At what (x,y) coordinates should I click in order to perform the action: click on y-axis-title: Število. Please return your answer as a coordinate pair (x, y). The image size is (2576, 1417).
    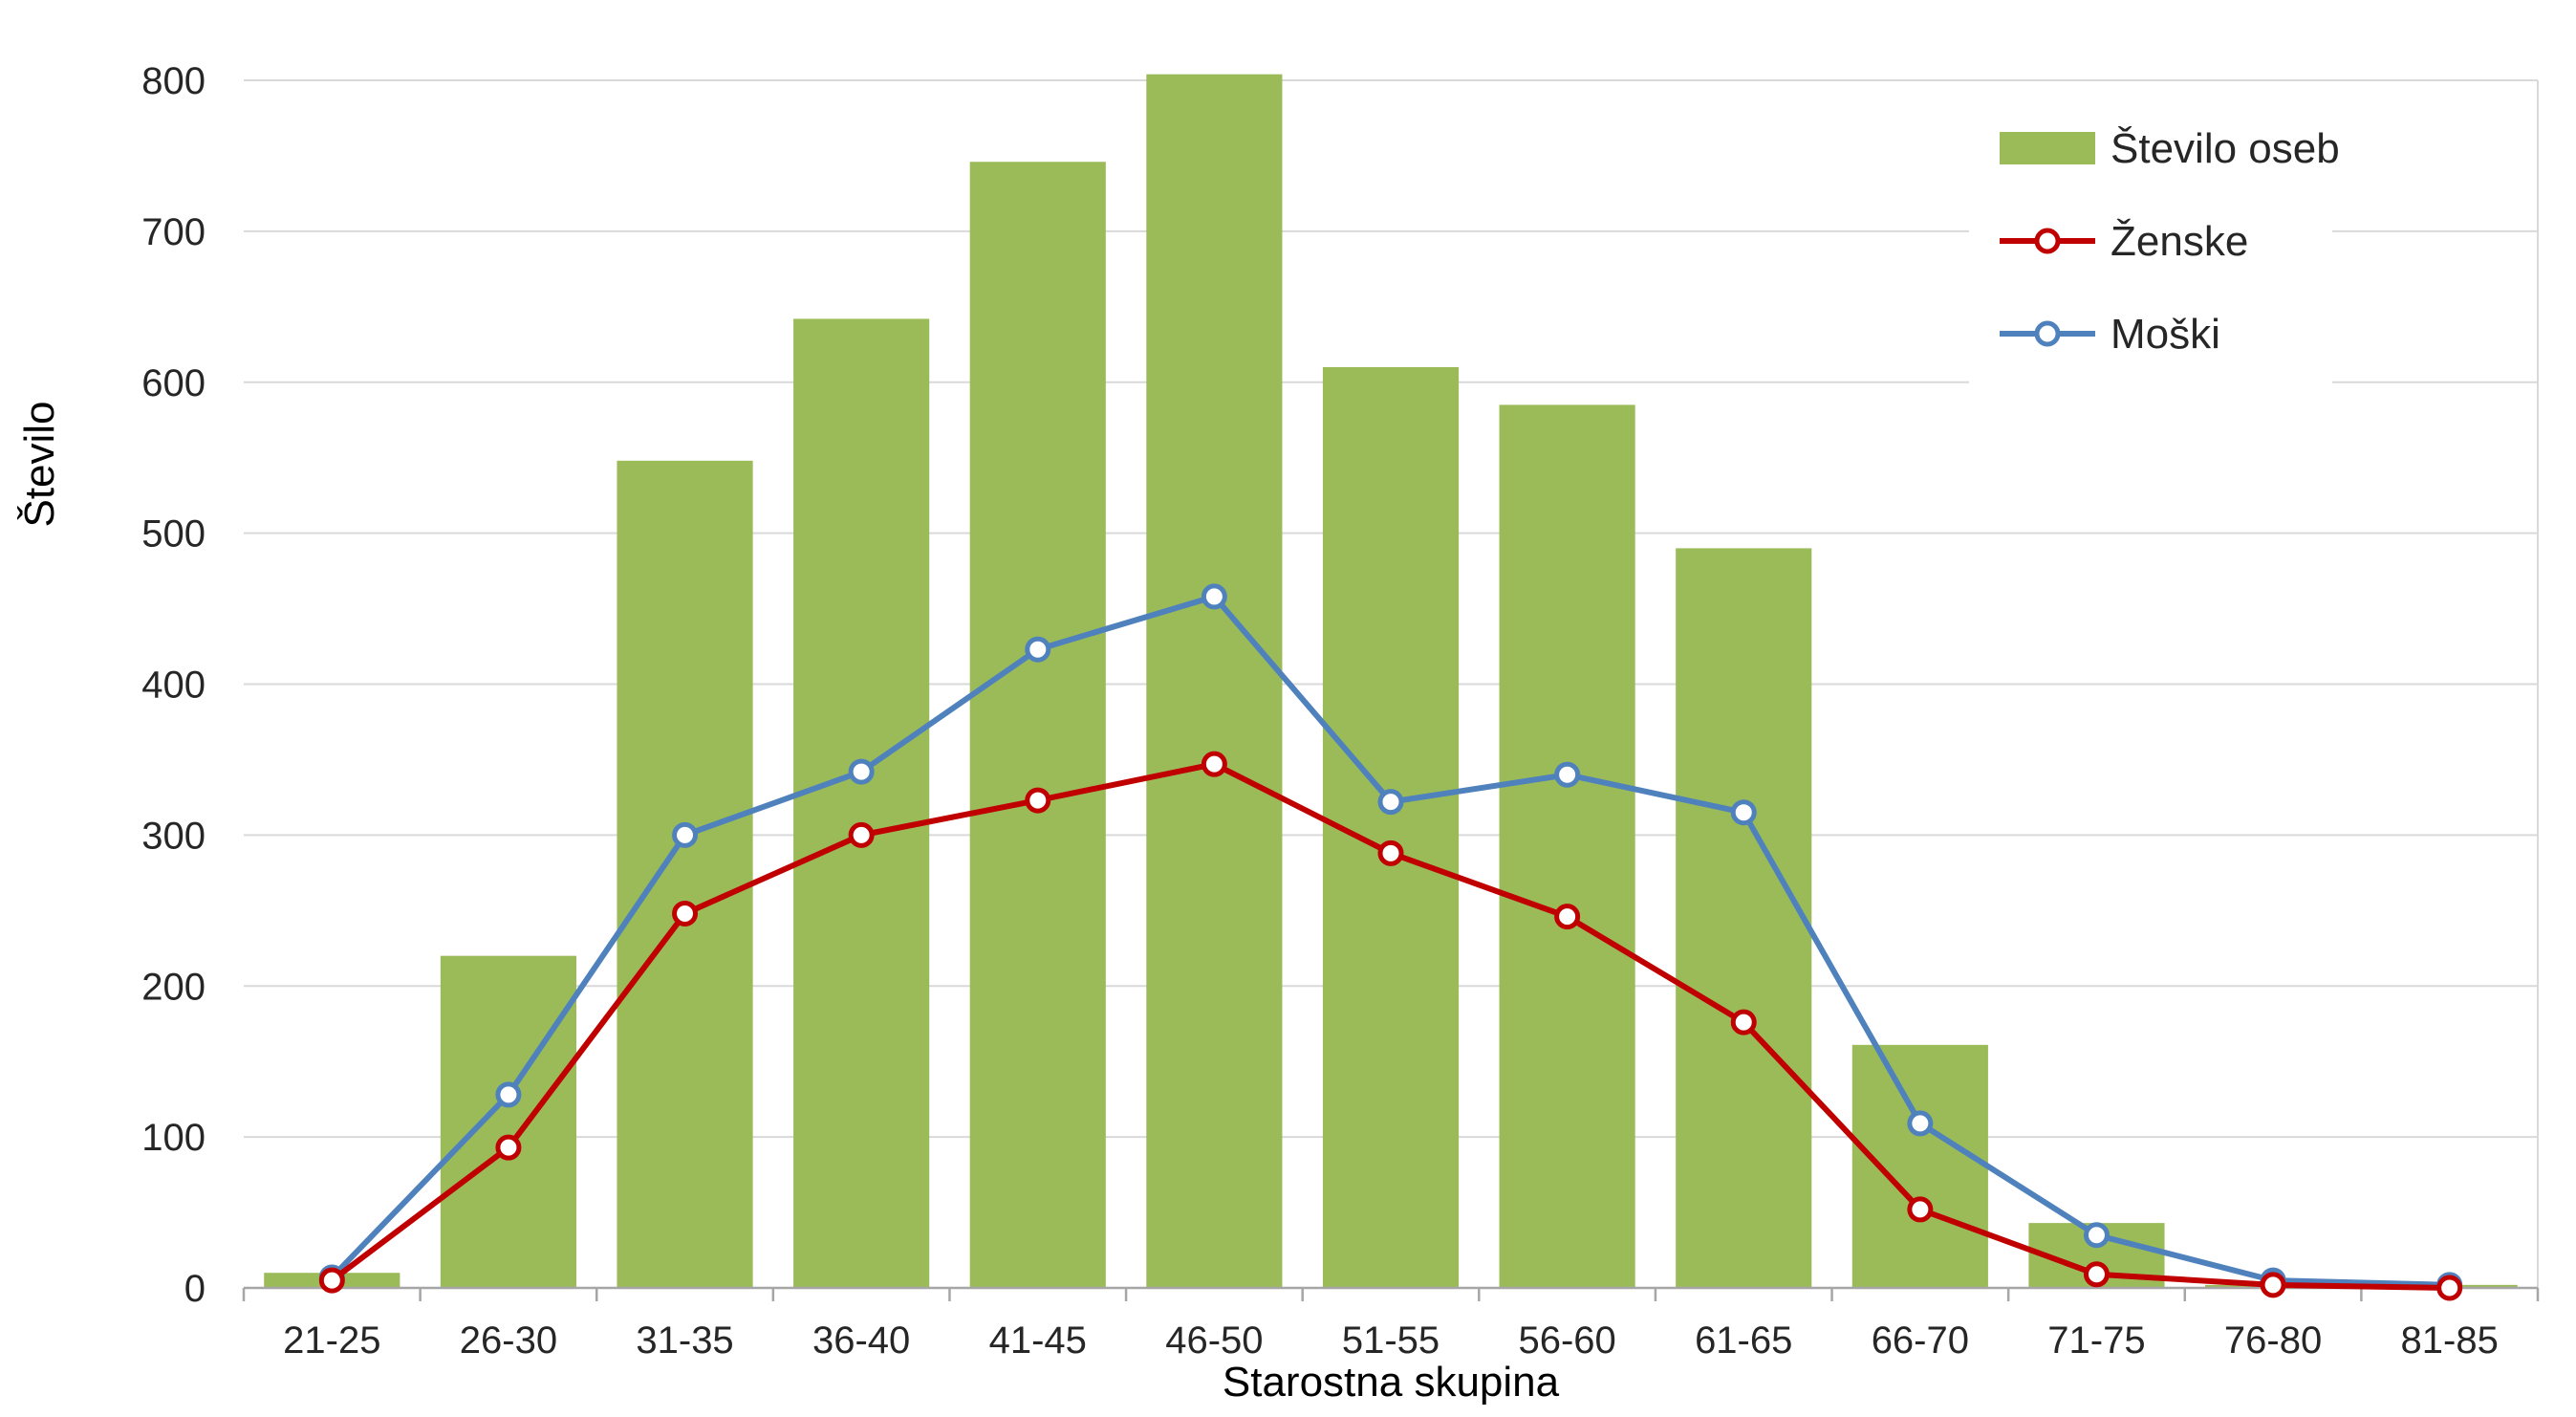
    Looking at the image, I should click on (39, 464).